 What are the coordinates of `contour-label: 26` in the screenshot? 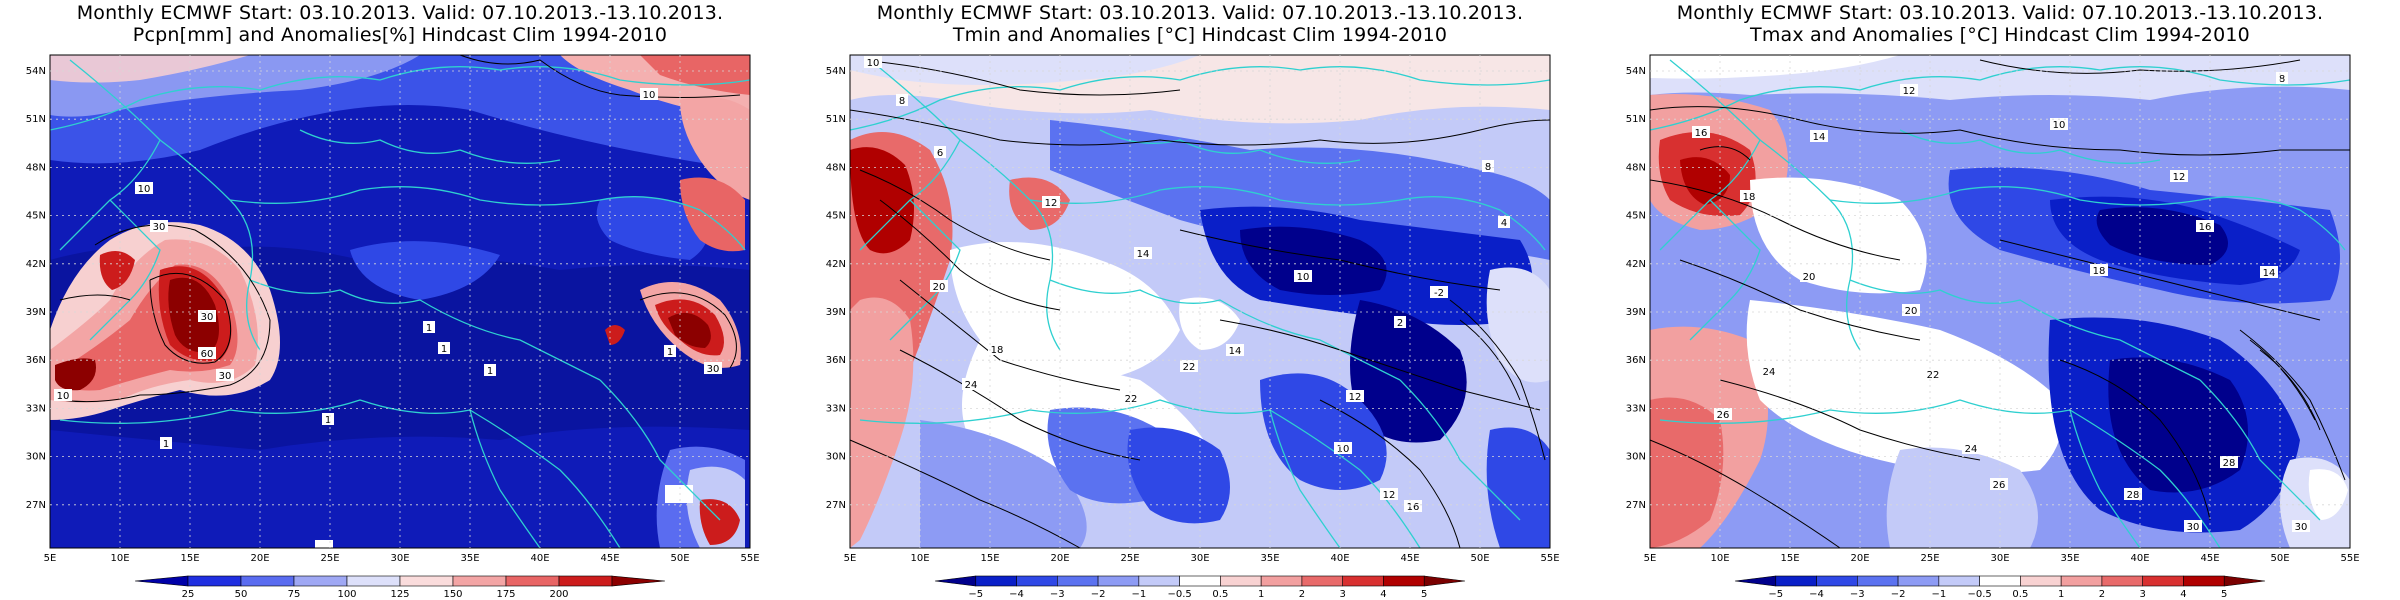 It's located at (1723, 414).